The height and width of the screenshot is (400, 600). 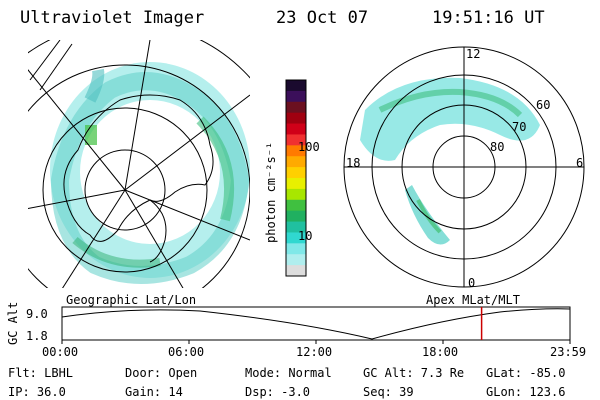 I want to click on mlt-label-18: 18, so click(x=353, y=163).